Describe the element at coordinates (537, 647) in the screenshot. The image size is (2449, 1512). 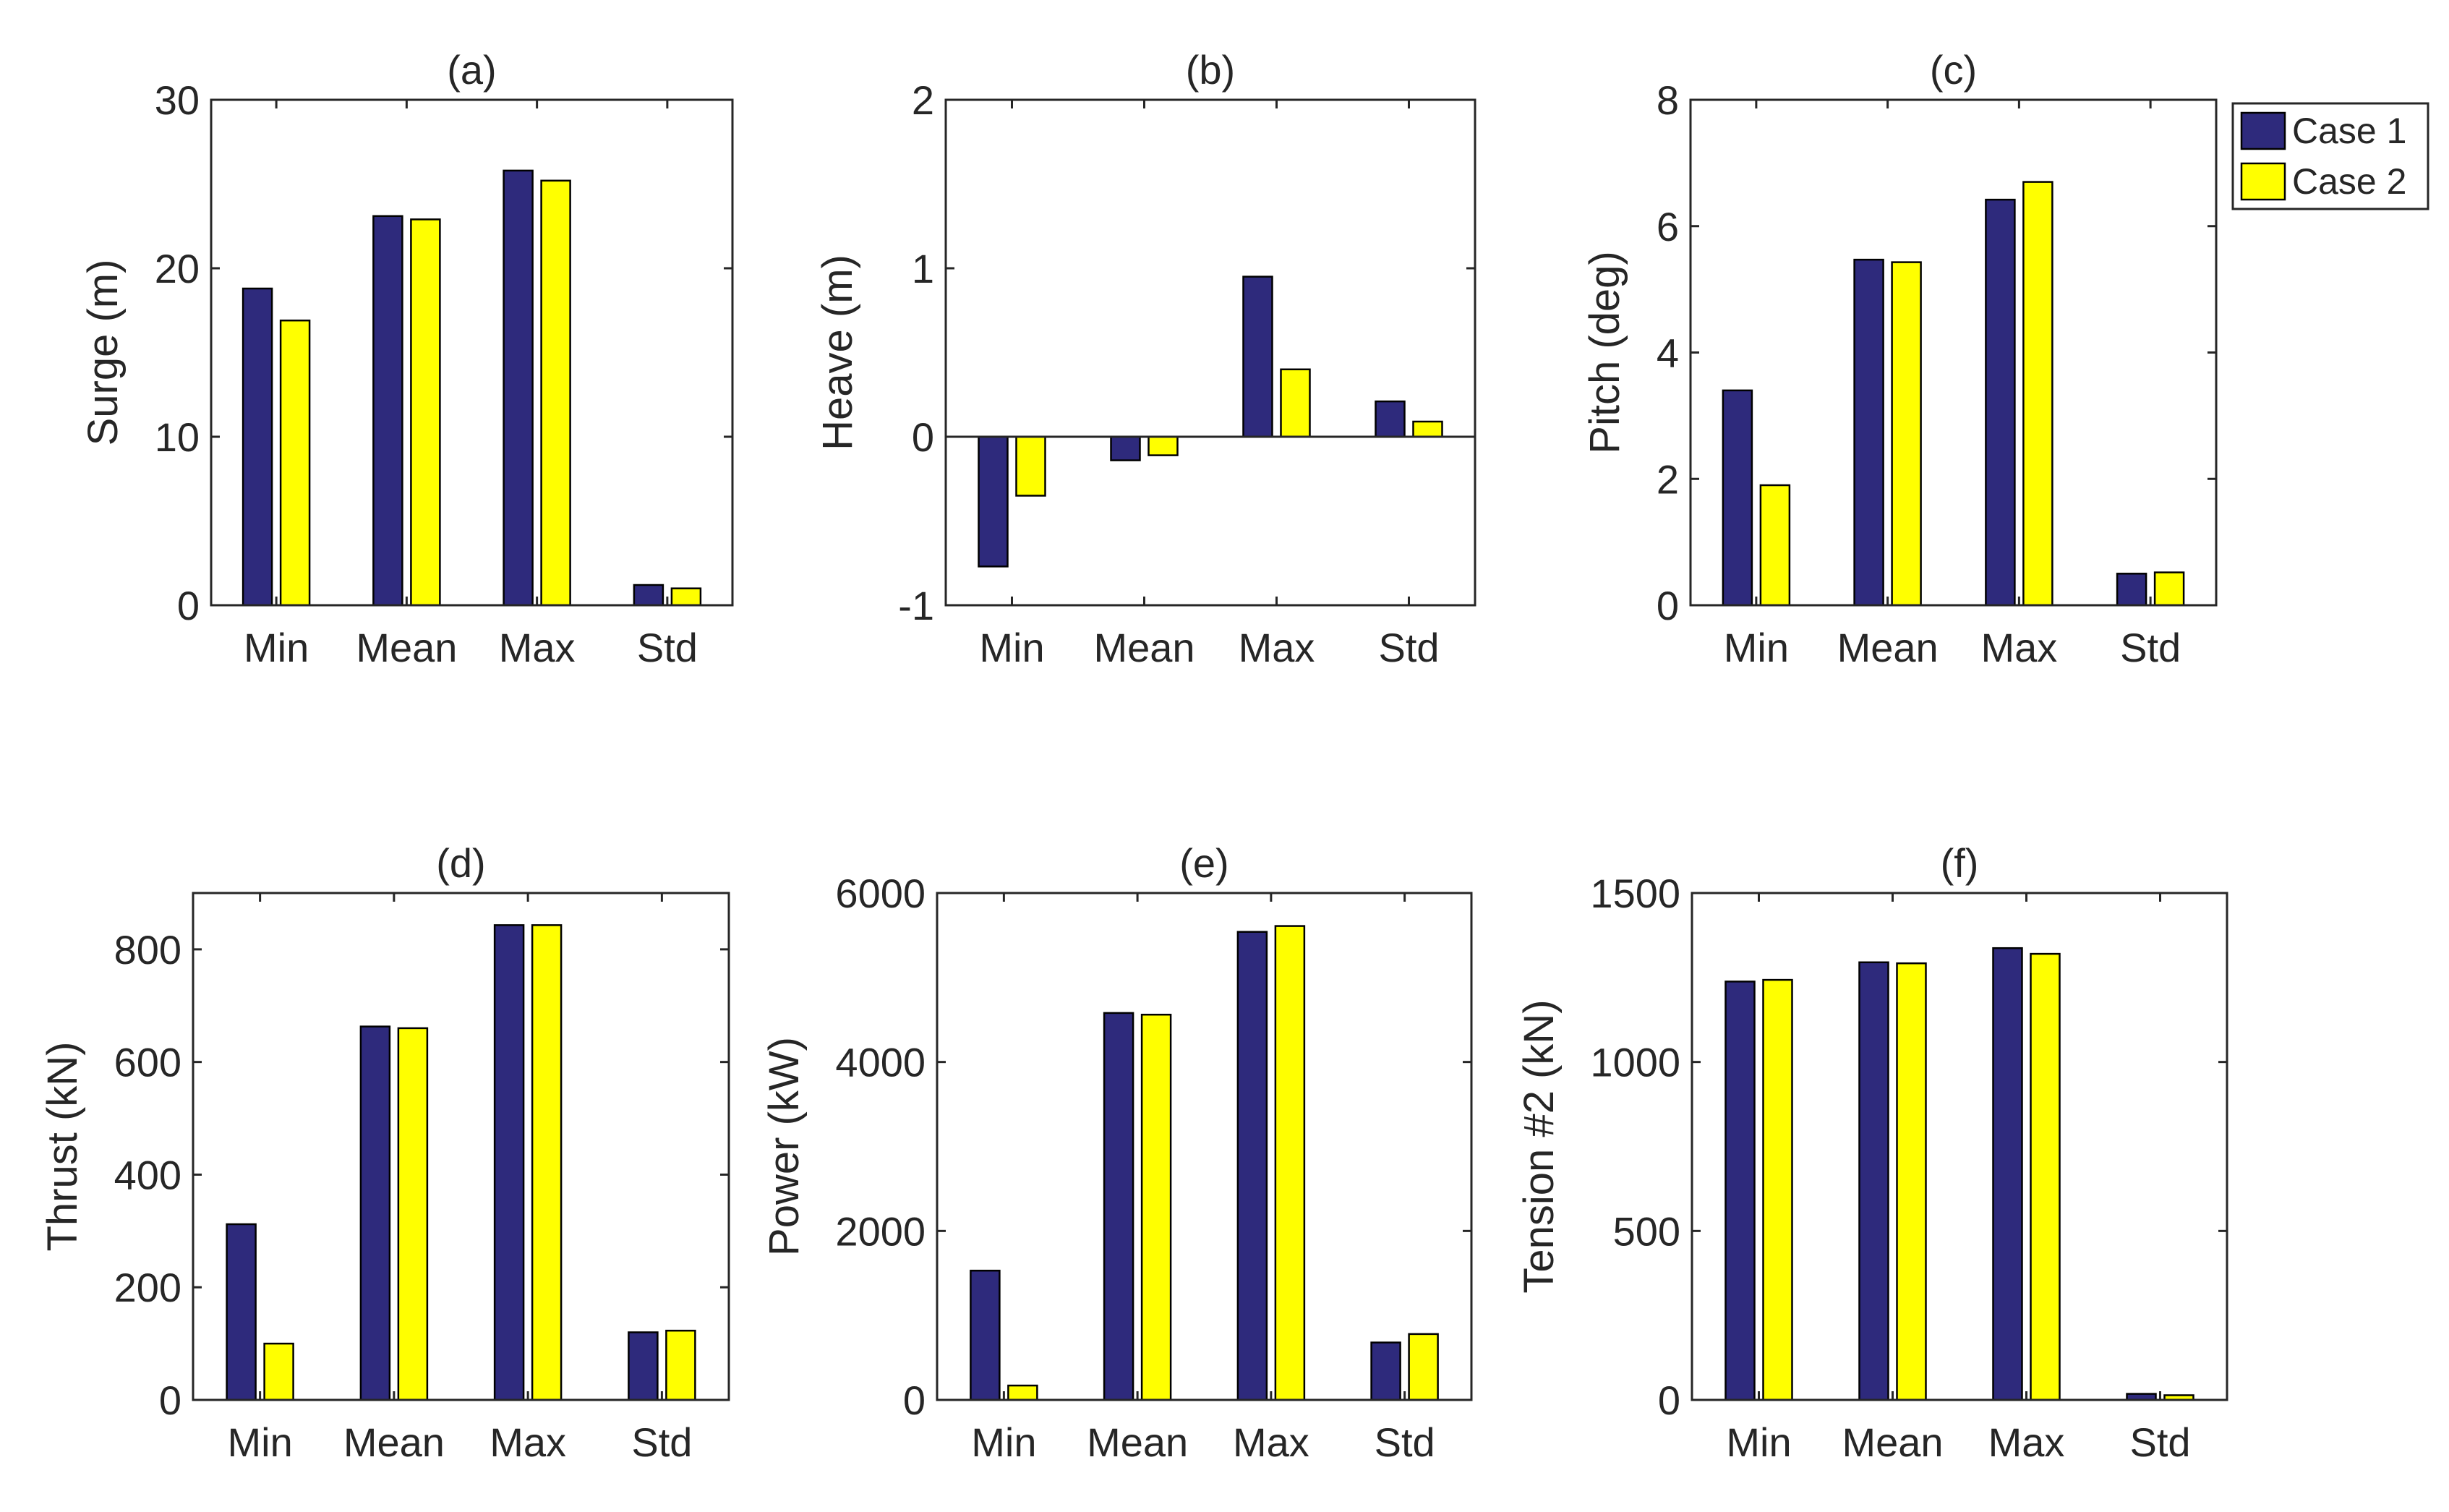
I see `xtick-label-a-max: Max` at that location.